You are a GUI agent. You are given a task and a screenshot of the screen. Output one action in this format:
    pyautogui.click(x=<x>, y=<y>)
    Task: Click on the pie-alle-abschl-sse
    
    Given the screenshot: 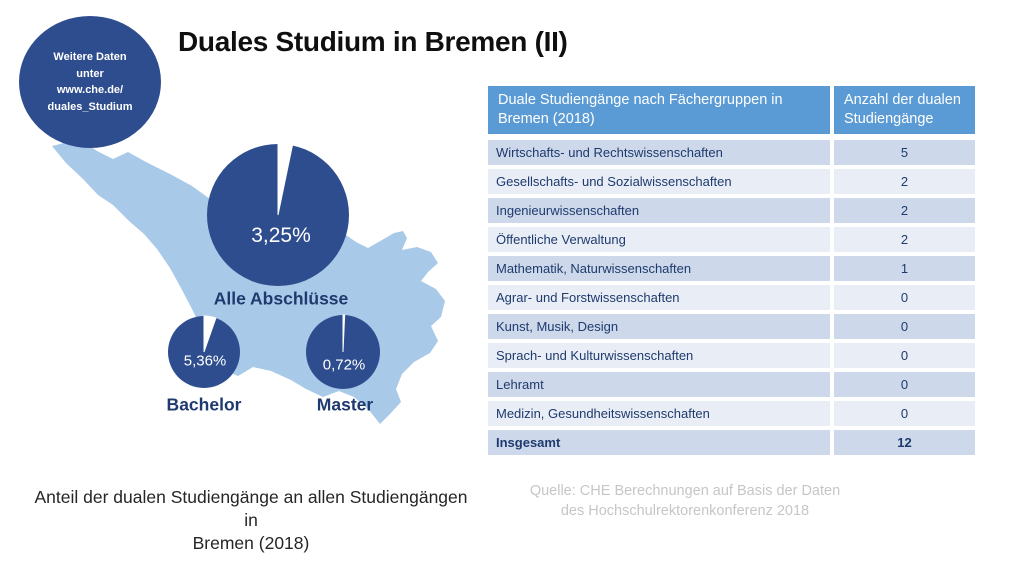 What is the action you would take?
    pyautogui.click(x=278, y=214)
    